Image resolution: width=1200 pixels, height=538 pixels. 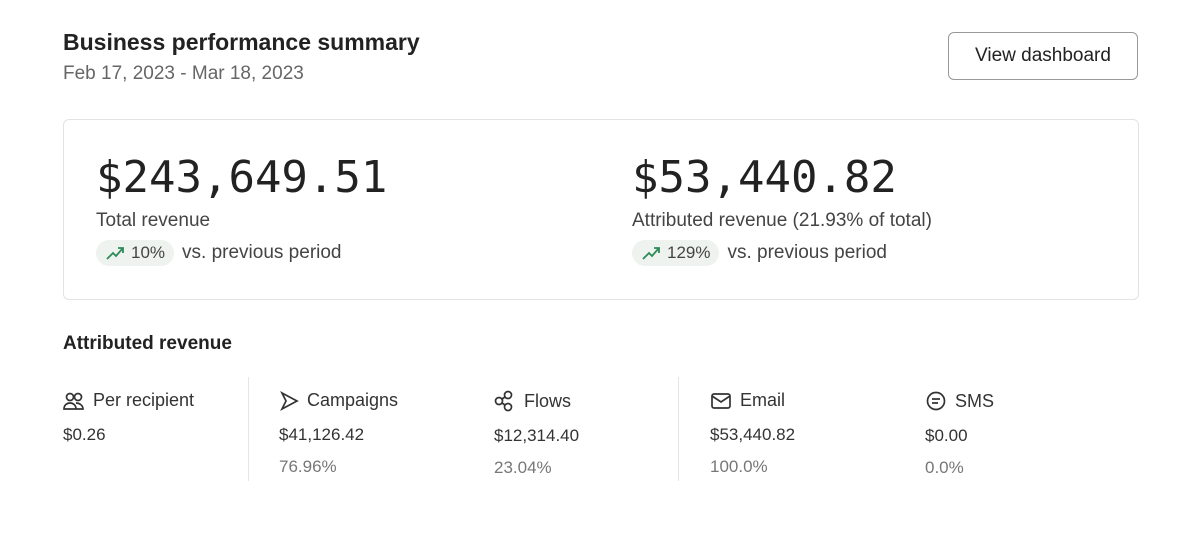 I want to click on campaigns-column: Campaigns $41,126.42 76.96%, so click(x=338, y=433).